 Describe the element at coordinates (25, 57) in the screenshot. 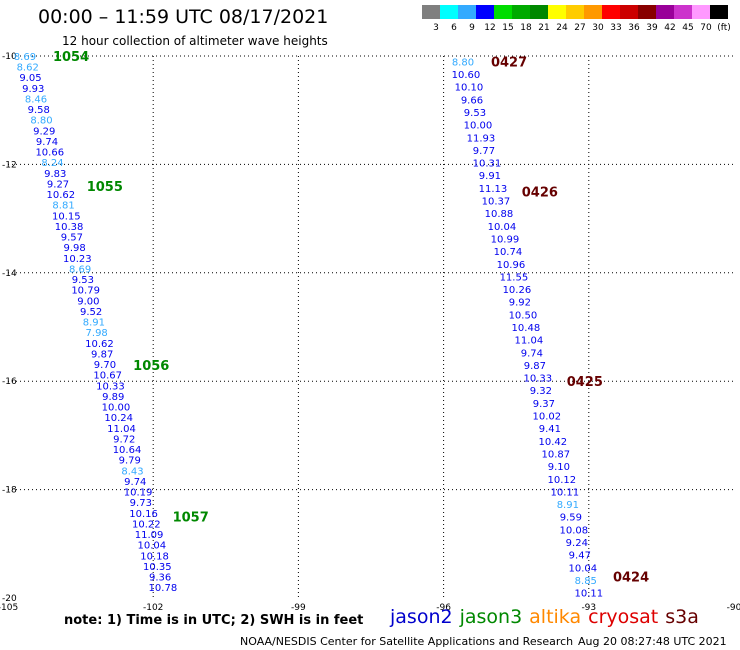

I see `swh-value: 8.69` at that location.